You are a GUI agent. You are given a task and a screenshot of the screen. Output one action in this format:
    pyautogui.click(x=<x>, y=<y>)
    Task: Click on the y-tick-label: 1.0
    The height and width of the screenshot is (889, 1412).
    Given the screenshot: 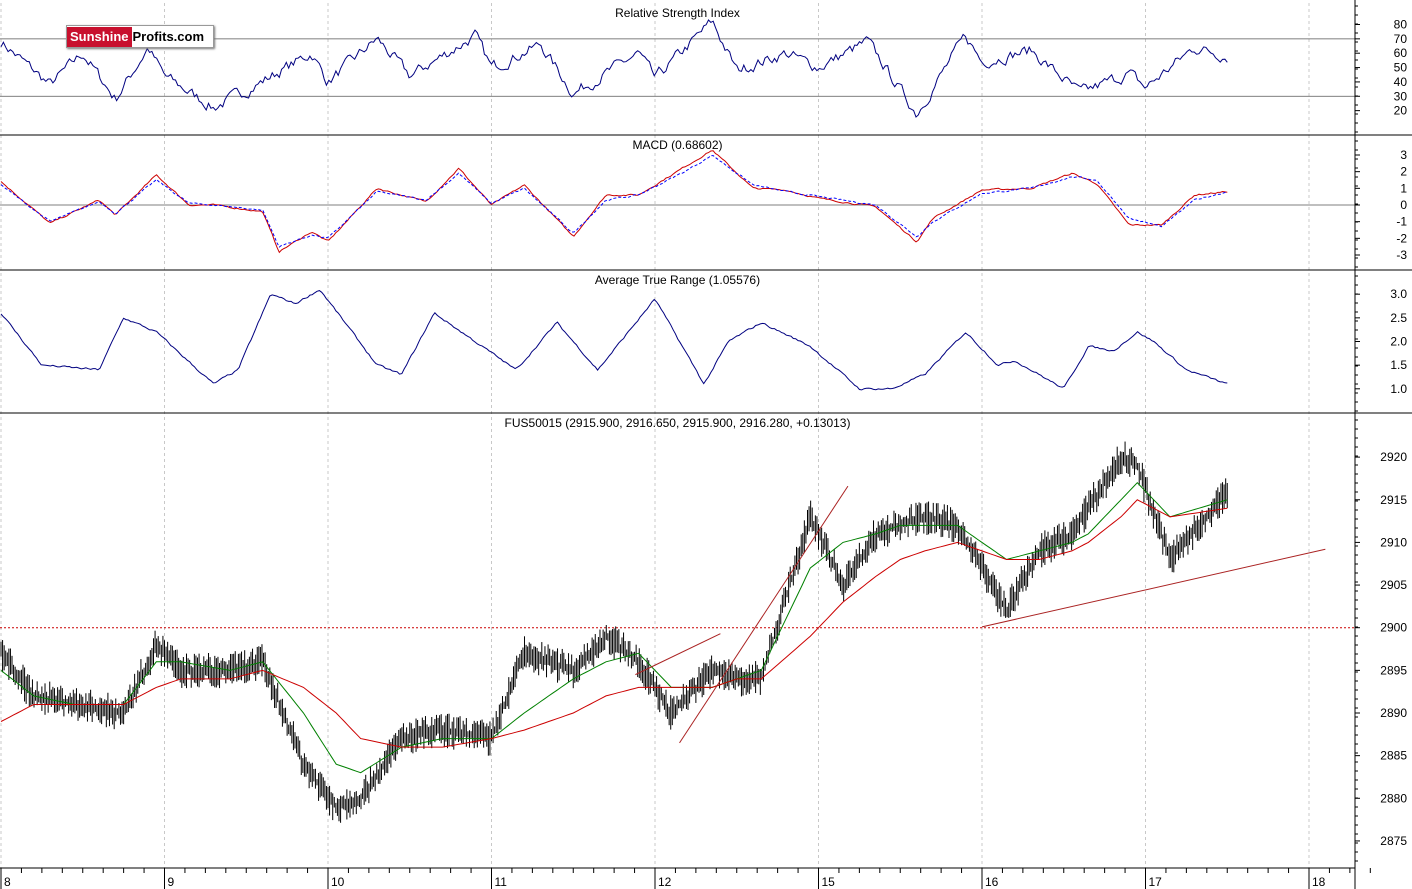 What is the action you would take?
    pyautogui.click(x=1398, y=389)
    